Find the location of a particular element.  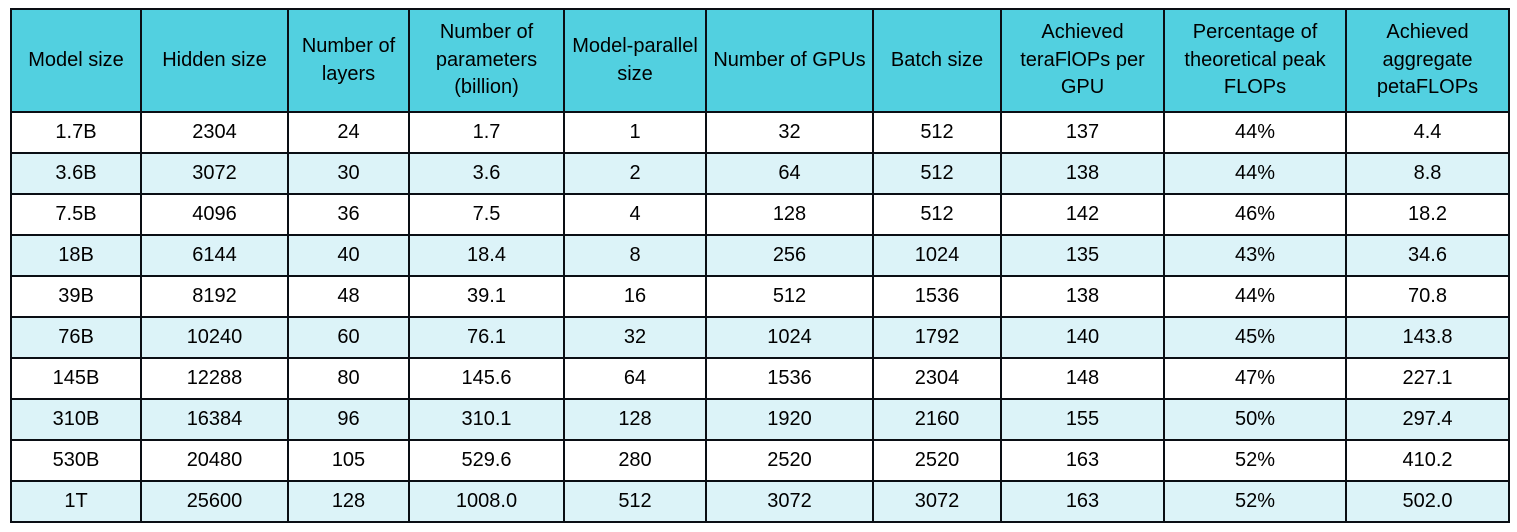

table-cell: 137 is located at coordinates (1082, 132).